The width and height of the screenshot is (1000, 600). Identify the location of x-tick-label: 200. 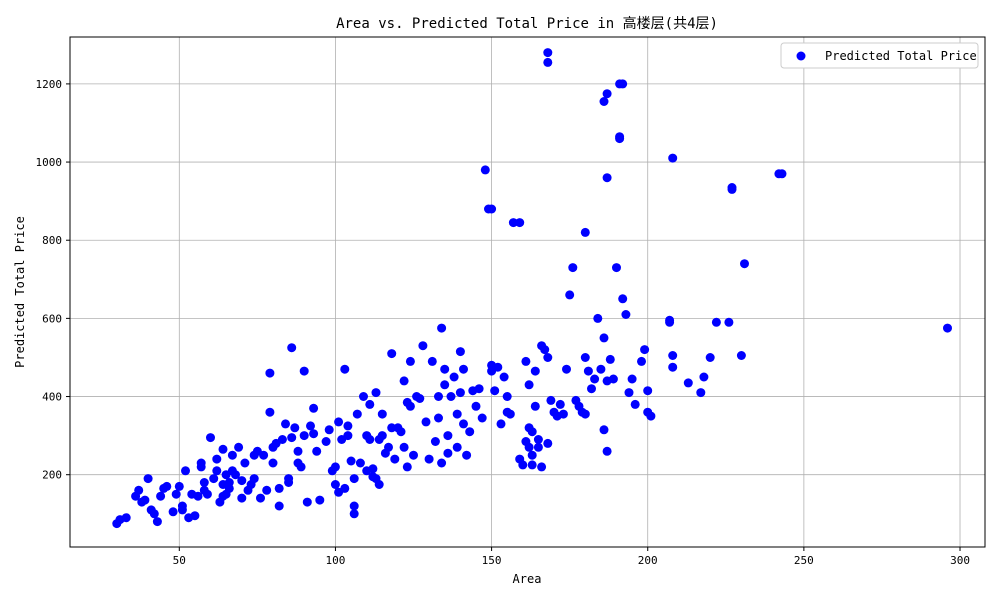
(648, 560).